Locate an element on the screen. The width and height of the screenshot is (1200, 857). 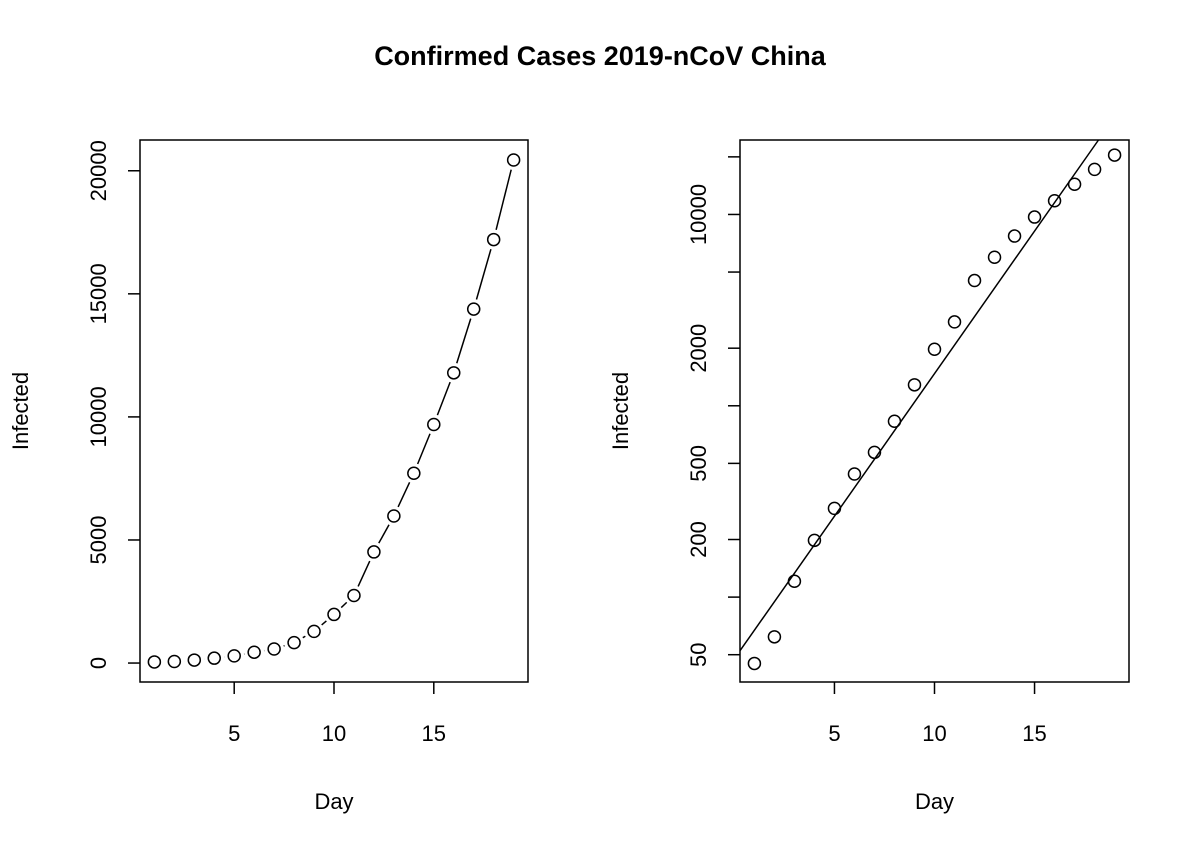
y-tick-label: 500 is located at coordinates (698, 463).